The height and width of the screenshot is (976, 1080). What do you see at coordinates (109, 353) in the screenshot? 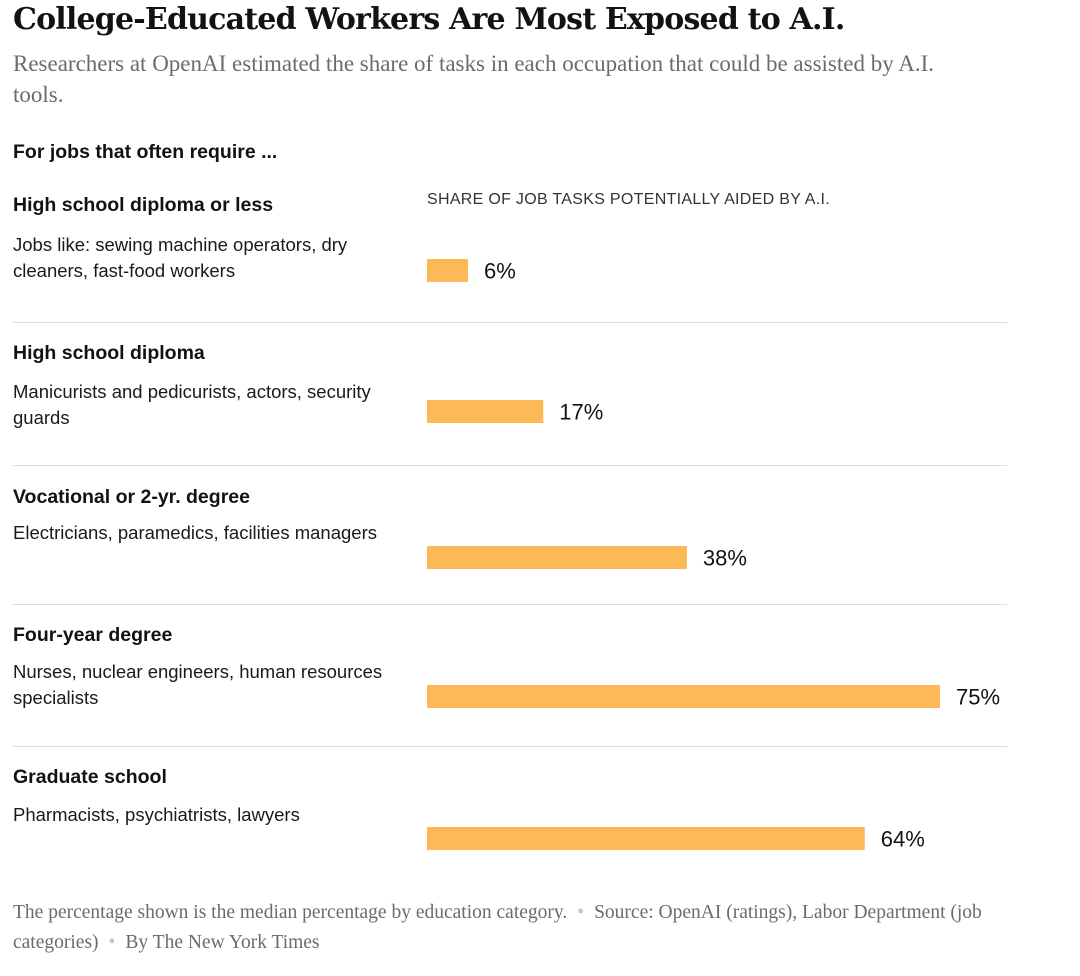
I see `category-heading: High school diploma` at bounding box center [109, 353].